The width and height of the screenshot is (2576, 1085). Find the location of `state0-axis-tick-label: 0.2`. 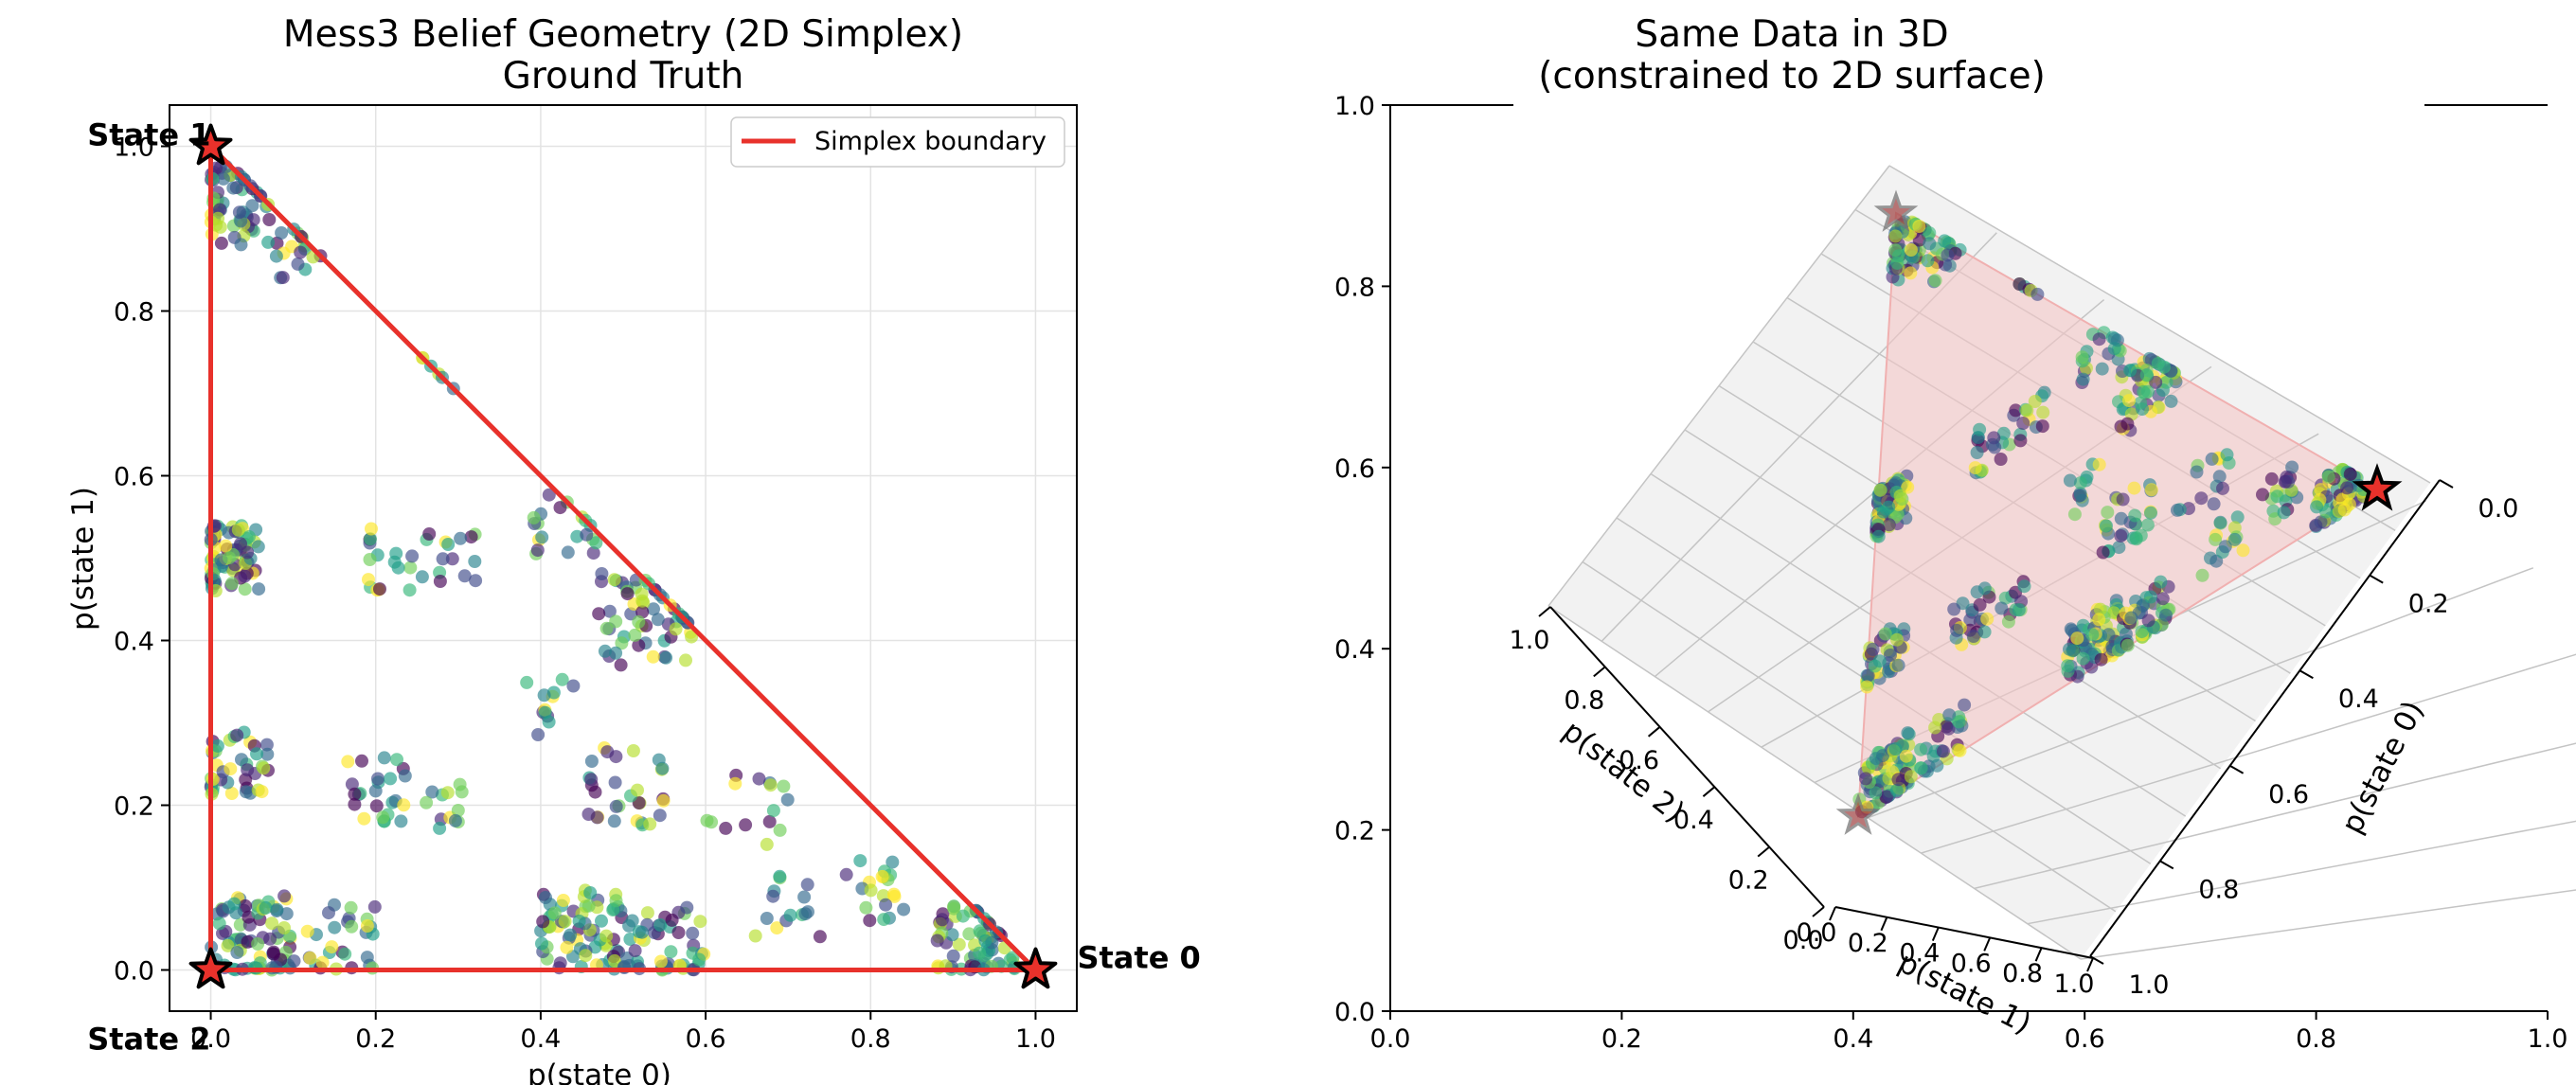

state0-axis-tick-label: 0.2 is located at coordinates (2428, 604).